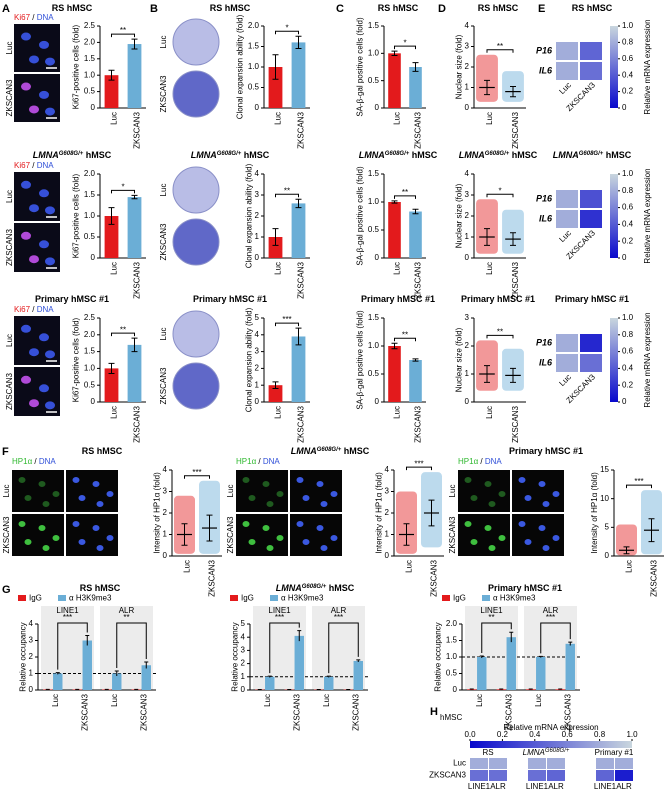  Describe the element at coordinates (123, 30) in the screenshot. I see `significance: **` at that location.